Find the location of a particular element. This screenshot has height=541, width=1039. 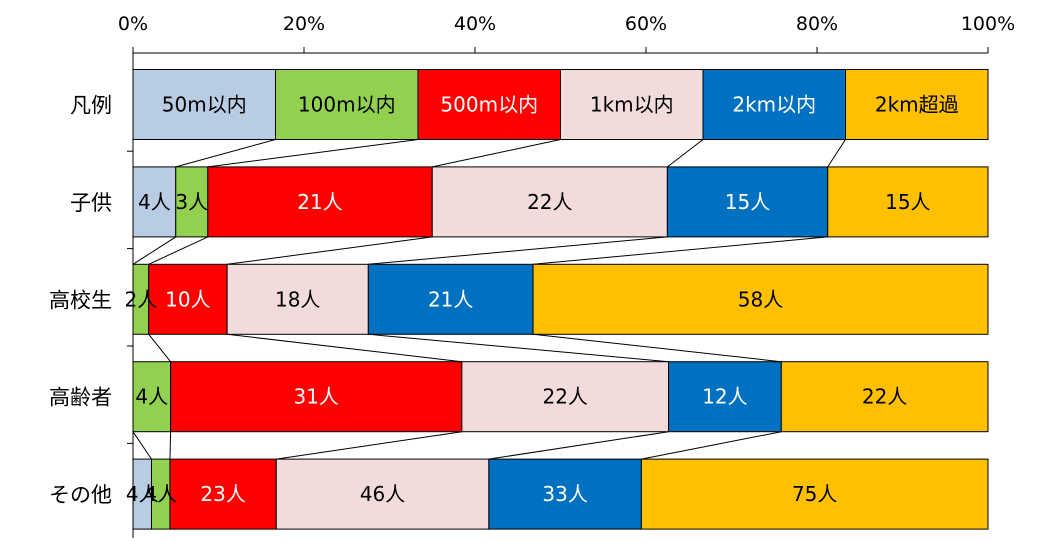

x-tick-label: 0% is located at coordinates (133, 24).